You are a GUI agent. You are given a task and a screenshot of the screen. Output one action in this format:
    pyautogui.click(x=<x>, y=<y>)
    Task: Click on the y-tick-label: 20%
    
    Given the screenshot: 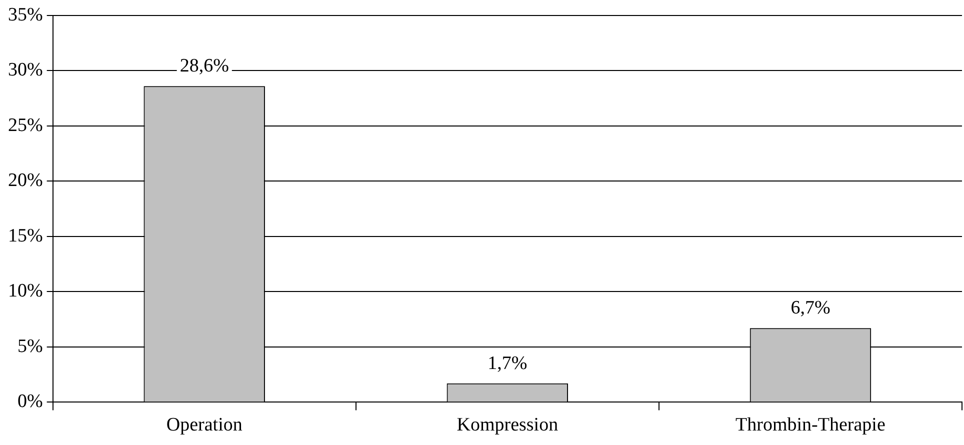 What is the action you would take?
    pyautogui.click(x=25, y=181)
    